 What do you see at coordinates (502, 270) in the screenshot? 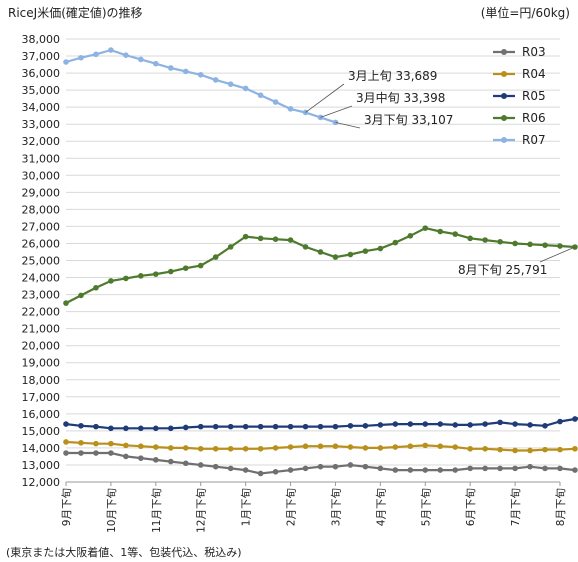
I see `annotation-label: 8月下旬 25,791` at bounding box center [502, 270].